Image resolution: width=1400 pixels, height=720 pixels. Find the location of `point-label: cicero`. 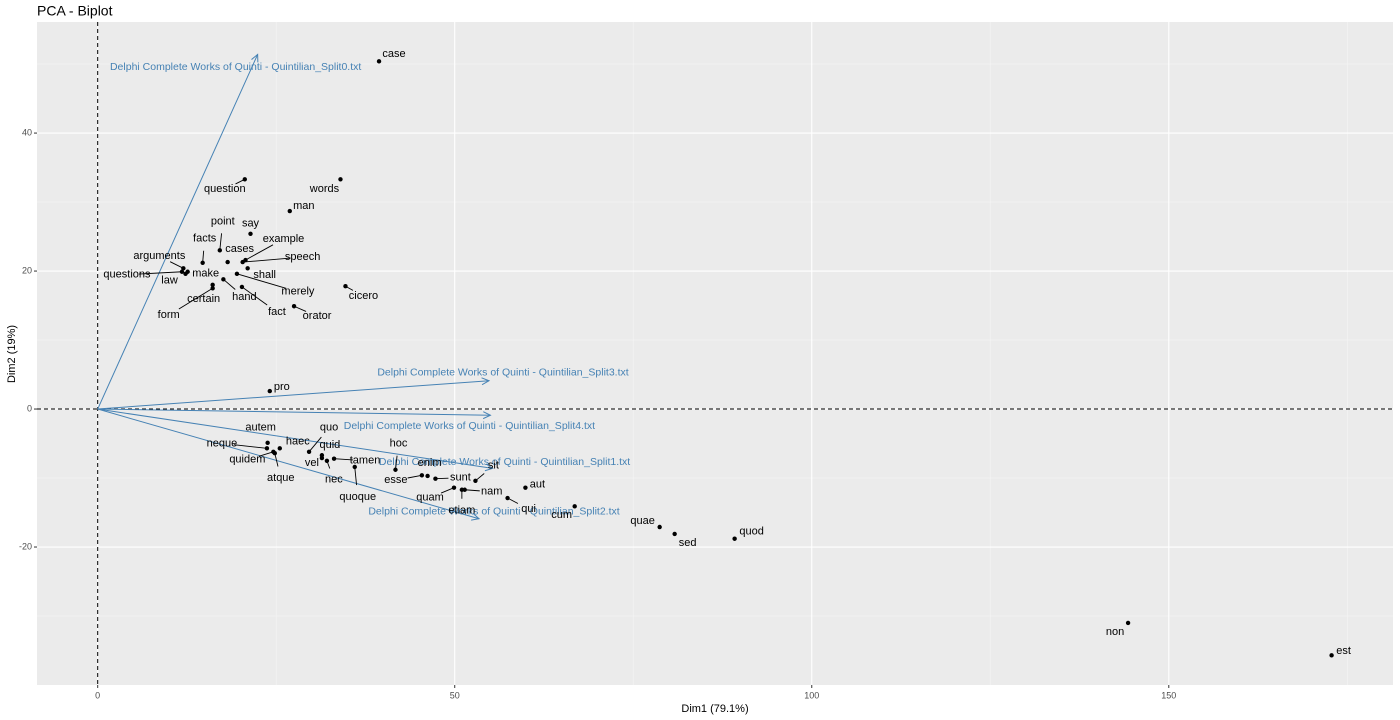

point-label: cicero is located at coordinates (363, 296).